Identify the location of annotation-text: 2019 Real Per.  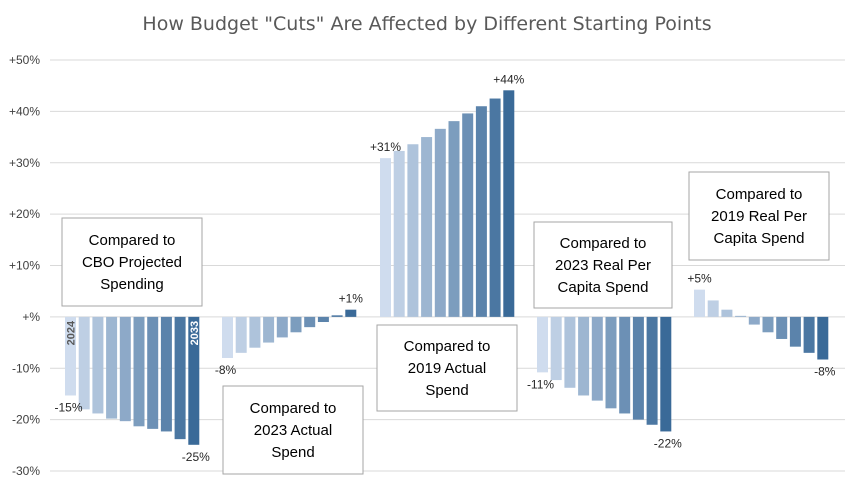
(759, 216).